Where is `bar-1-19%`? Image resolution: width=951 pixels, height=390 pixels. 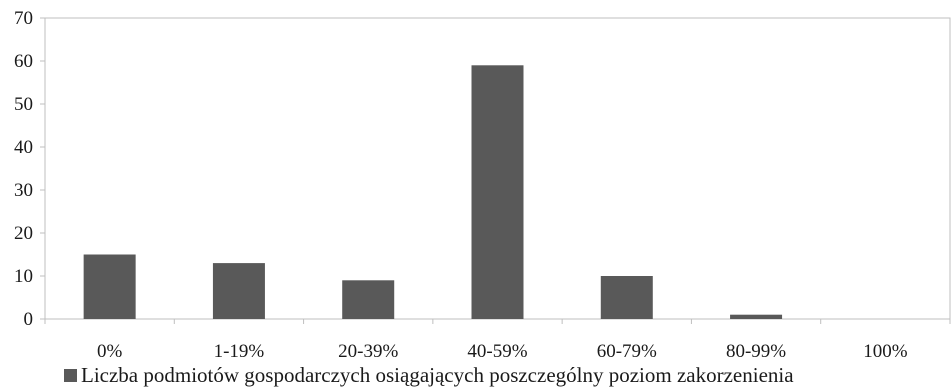 bar-1-19% is located at coordinates (238, 291).